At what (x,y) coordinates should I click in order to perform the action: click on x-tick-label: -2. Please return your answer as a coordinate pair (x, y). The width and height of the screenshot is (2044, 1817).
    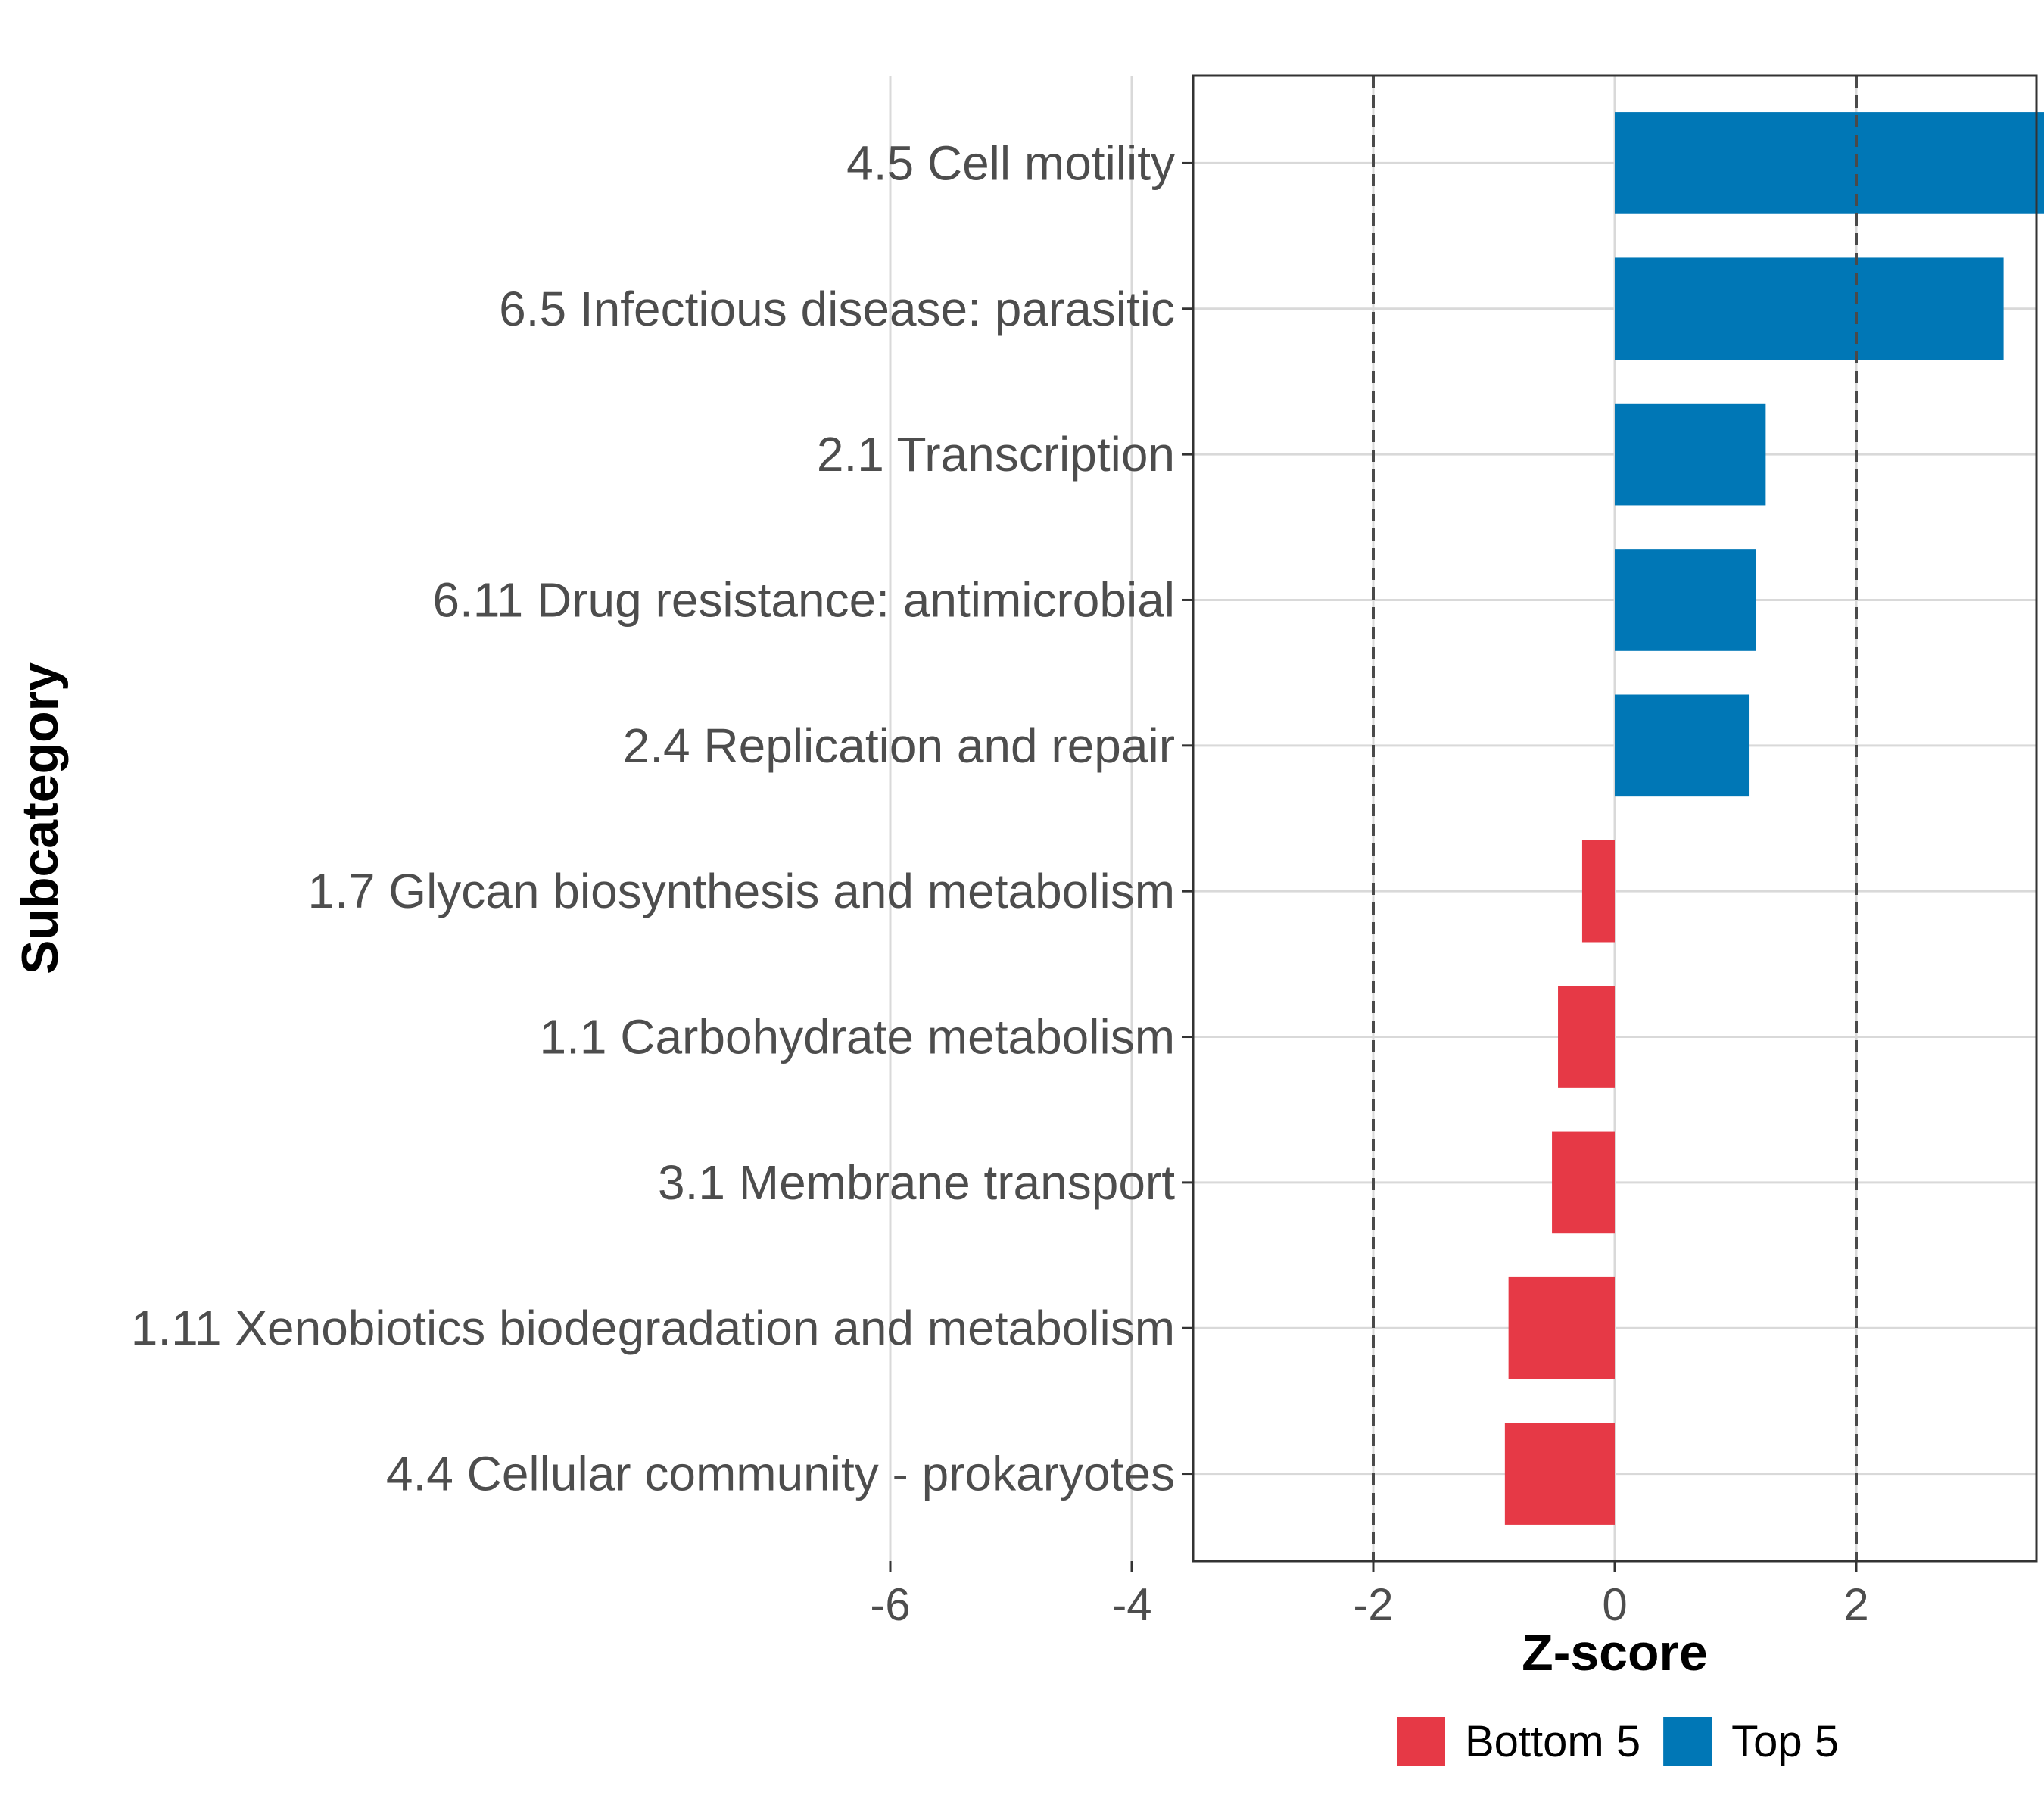
    Looking at the image, I should click on (1373, 1604).